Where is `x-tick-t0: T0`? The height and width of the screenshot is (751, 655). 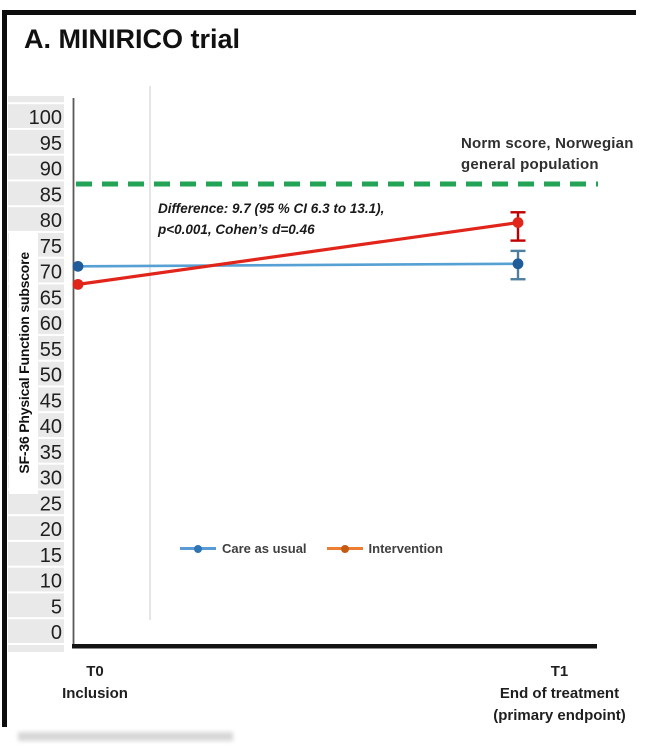 x-tick-t0: T0 is located at coordinates (95, 671).